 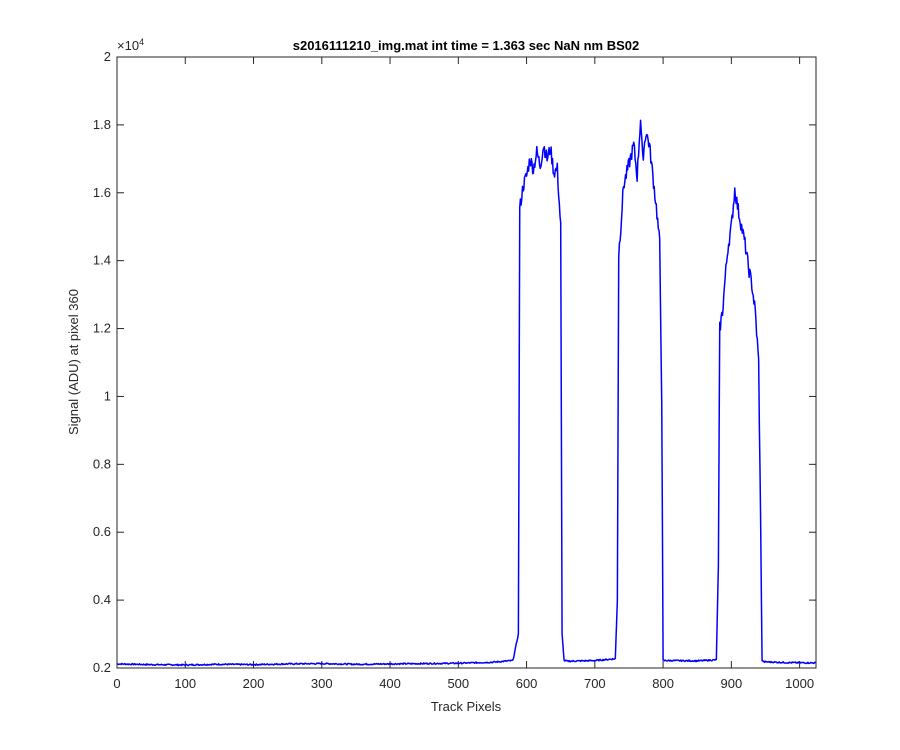 I want to click on x-tick-label: 800, so click(x=663, y=683).